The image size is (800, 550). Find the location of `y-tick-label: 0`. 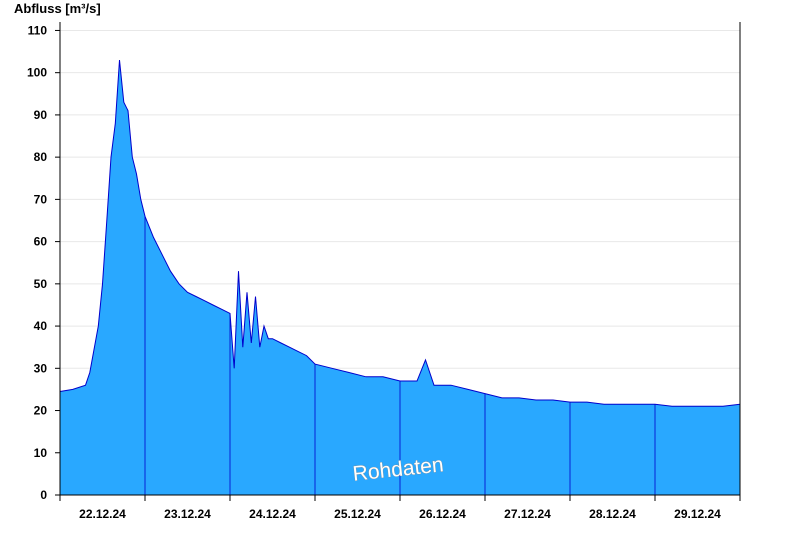

y-tick-label: 0 is located at coordinates (43, 495).